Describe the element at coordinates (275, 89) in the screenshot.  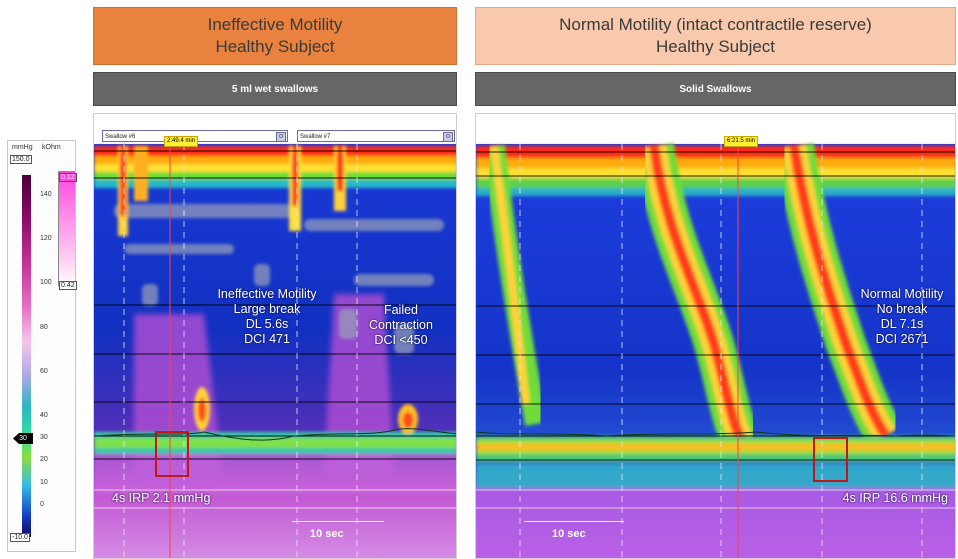
I see `left-subtitle-bar: 5 ml wet swallows` at that location.